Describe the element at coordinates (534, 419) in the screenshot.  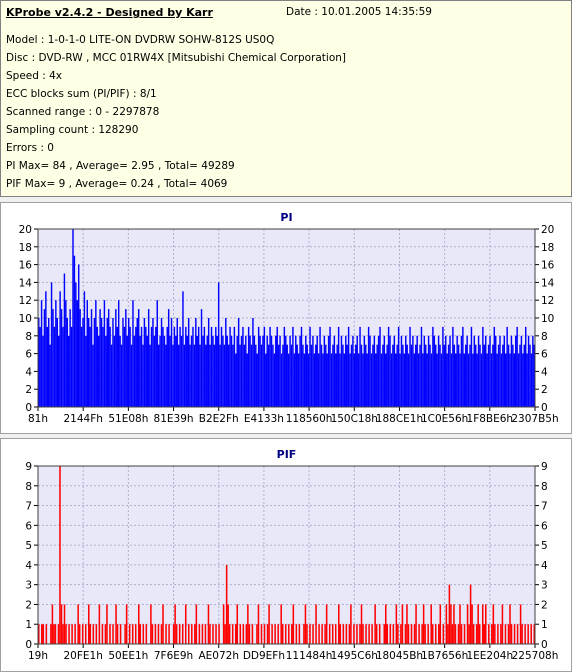
I see `pi-xtick-label: 2307B5h` at that location.